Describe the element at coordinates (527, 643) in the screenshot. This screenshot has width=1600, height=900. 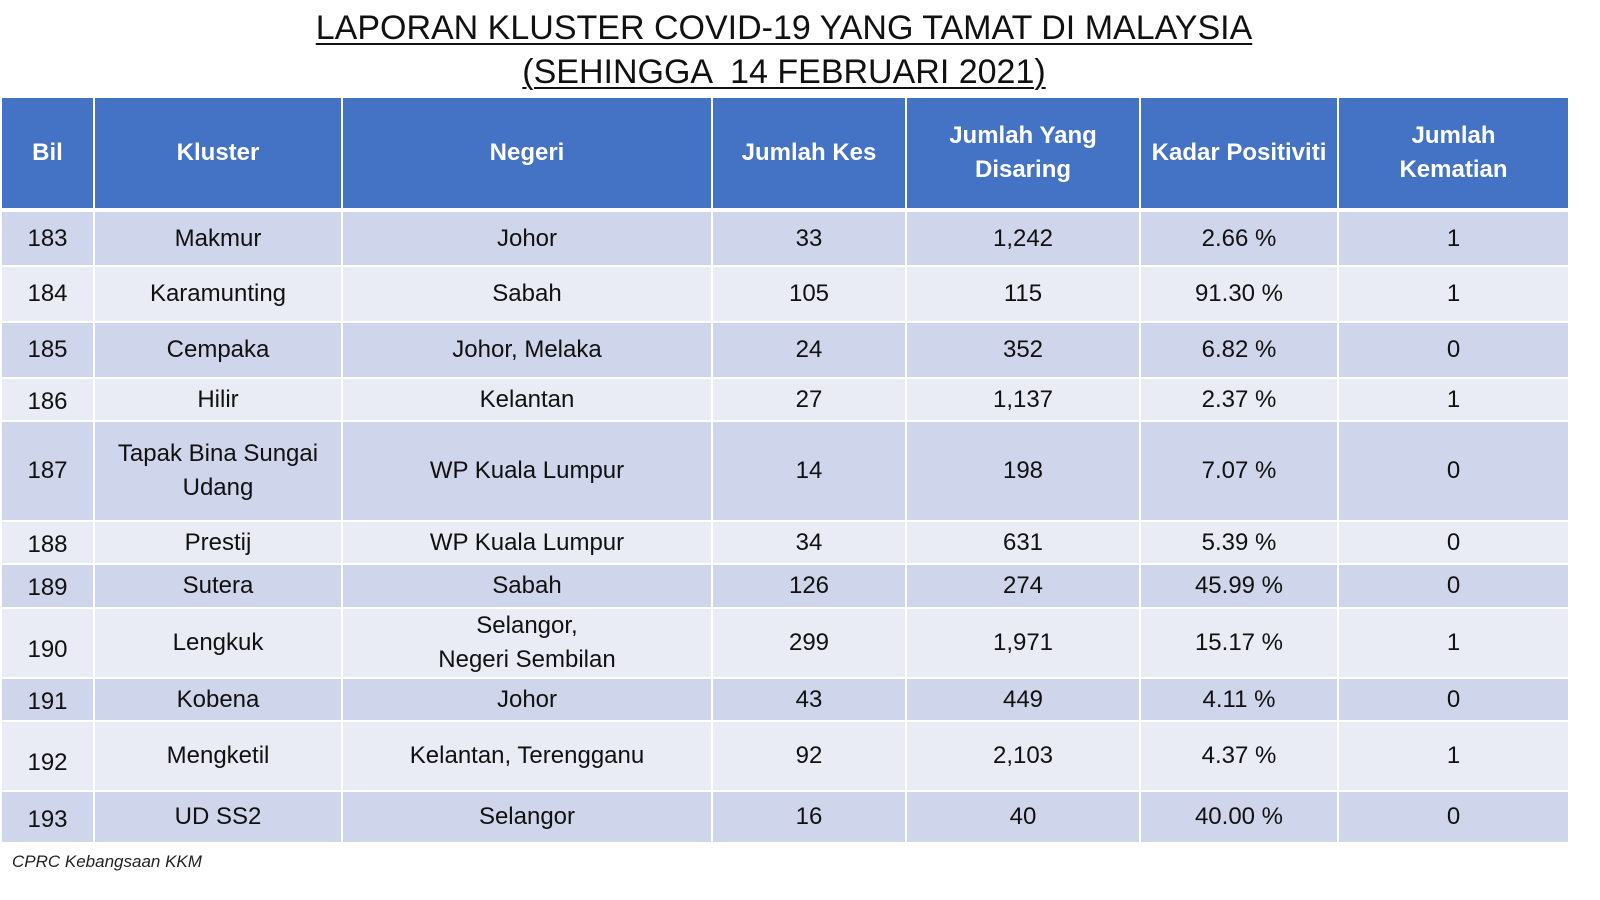
I see `cell-negeri: Selangor, Negeri Sembilan` at that location.